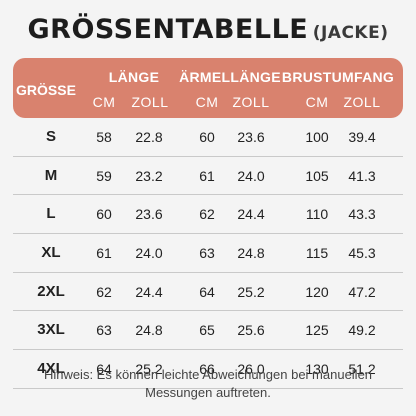  Describe the element at coordinates (317, 369) in the screenshot. I see `cell-brust-cm: 130` at that location.